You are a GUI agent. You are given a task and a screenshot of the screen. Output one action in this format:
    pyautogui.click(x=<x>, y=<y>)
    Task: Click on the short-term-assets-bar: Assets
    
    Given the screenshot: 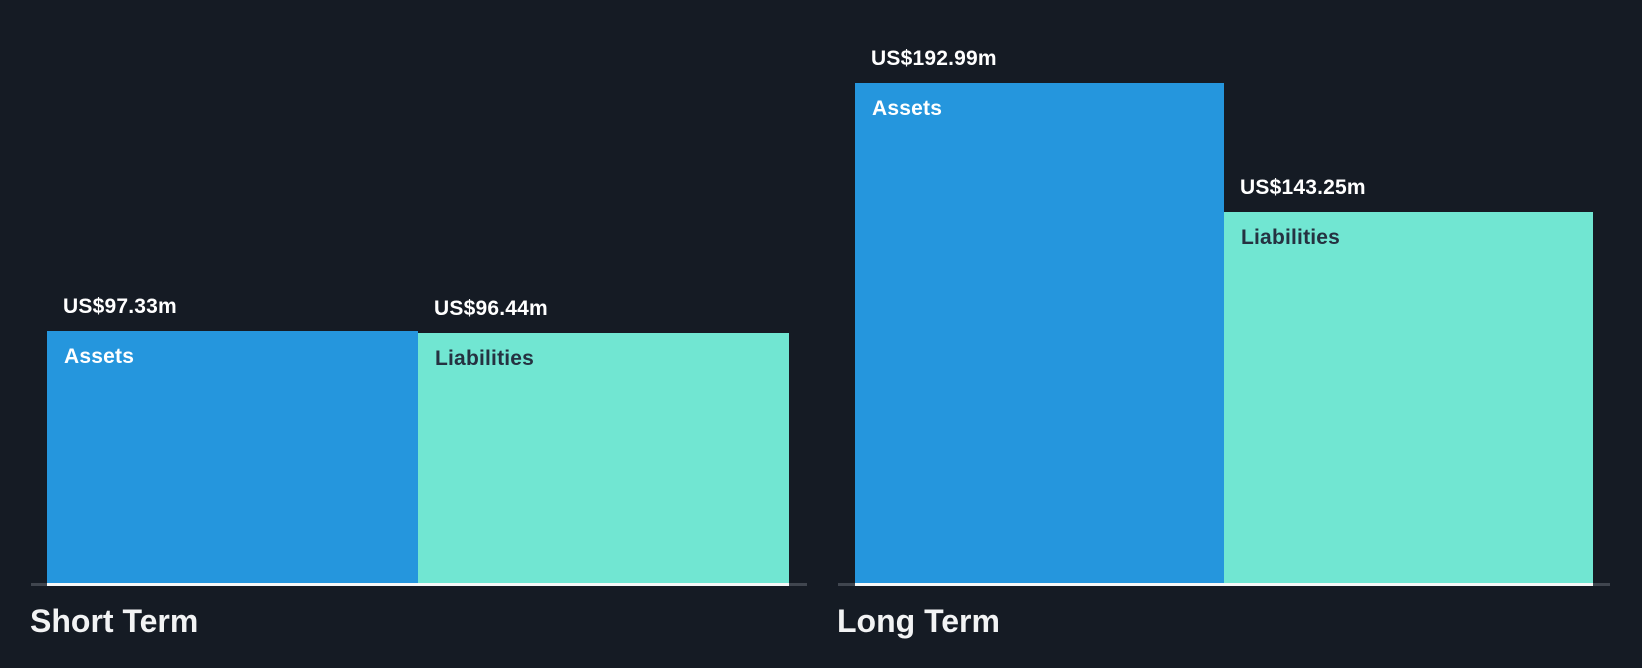 What is the action you would take?
    pyautogui.click(x=232, y=457)
    